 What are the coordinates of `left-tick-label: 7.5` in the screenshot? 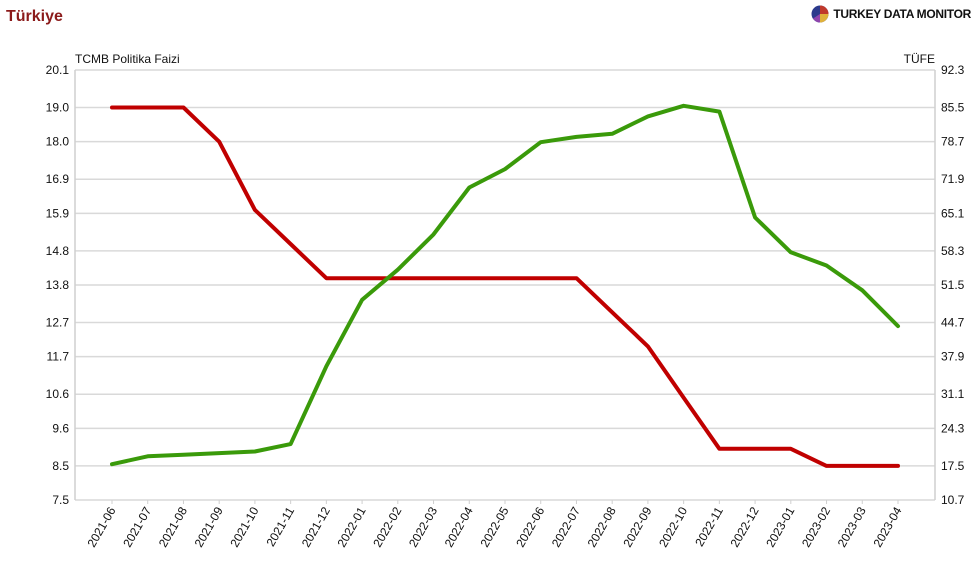 It's located at (60, 500).